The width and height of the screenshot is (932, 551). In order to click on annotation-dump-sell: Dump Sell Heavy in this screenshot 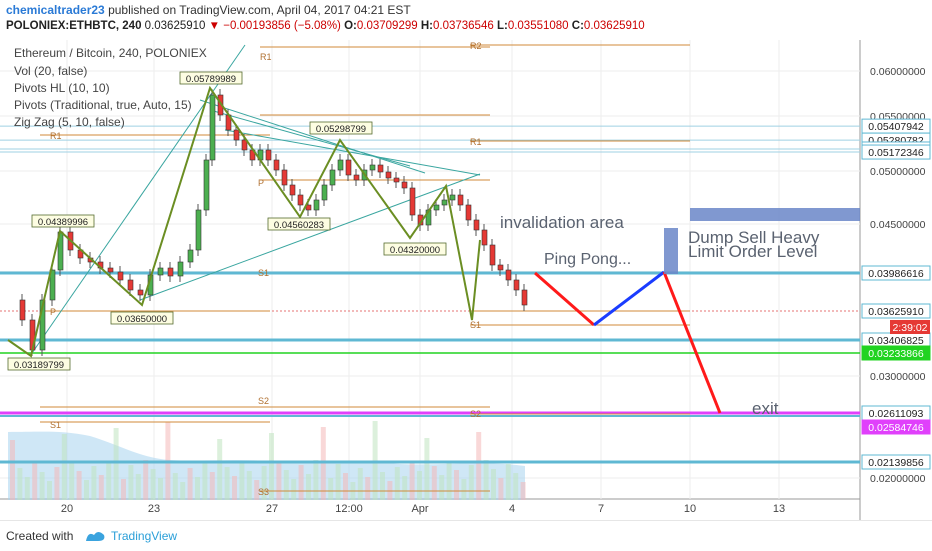, I will do `click(754, 237)`.